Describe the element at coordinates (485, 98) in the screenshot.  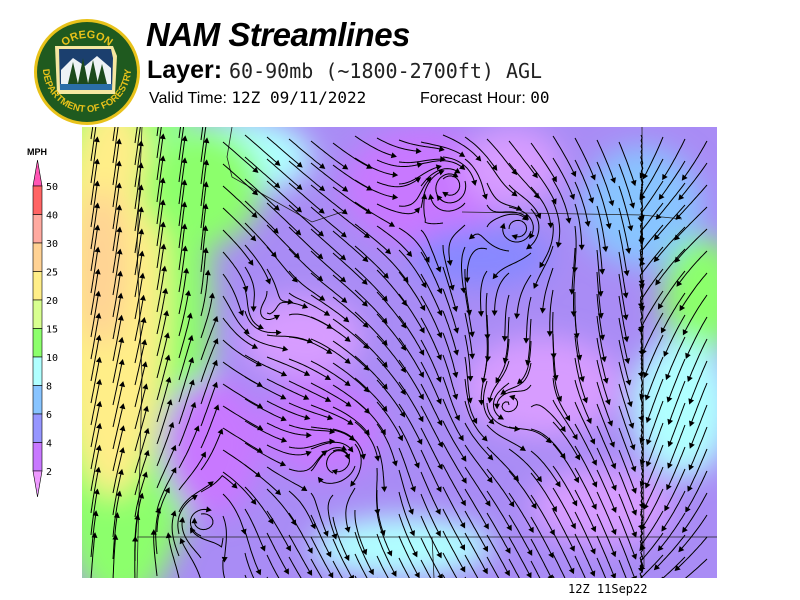
I see `forecast-hour: Forecast Hour: 00` at that location.